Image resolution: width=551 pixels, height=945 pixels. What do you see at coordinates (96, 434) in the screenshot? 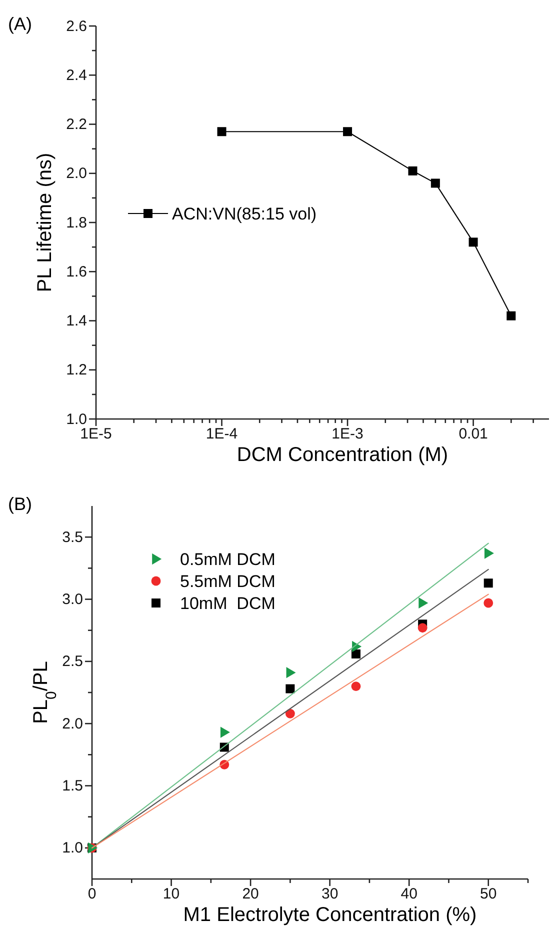
I see `x-tick-label: 1E-5` at bounding box center [96, 434].